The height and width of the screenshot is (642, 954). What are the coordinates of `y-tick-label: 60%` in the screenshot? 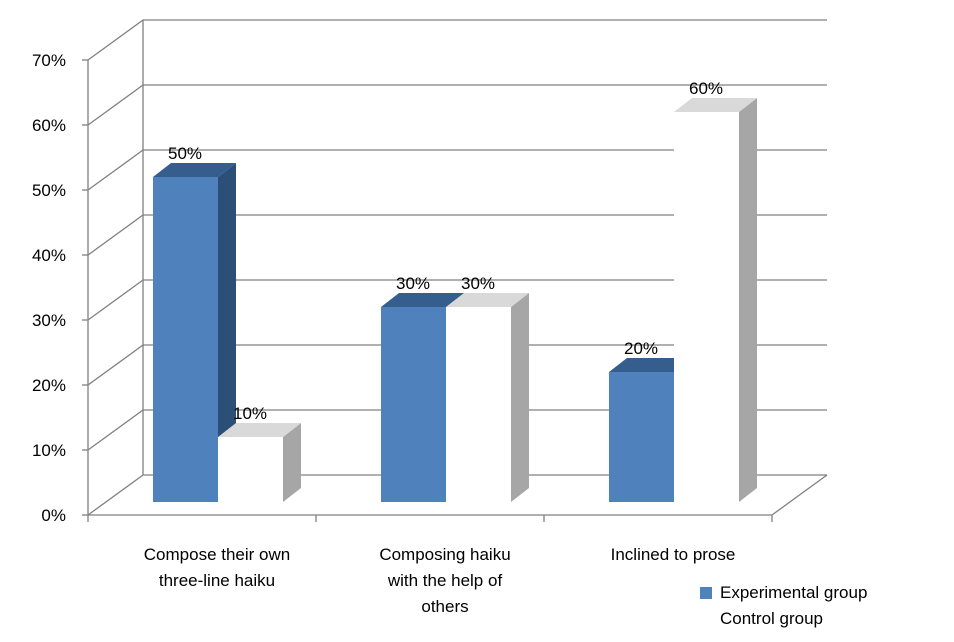 It's located at (49, 125).